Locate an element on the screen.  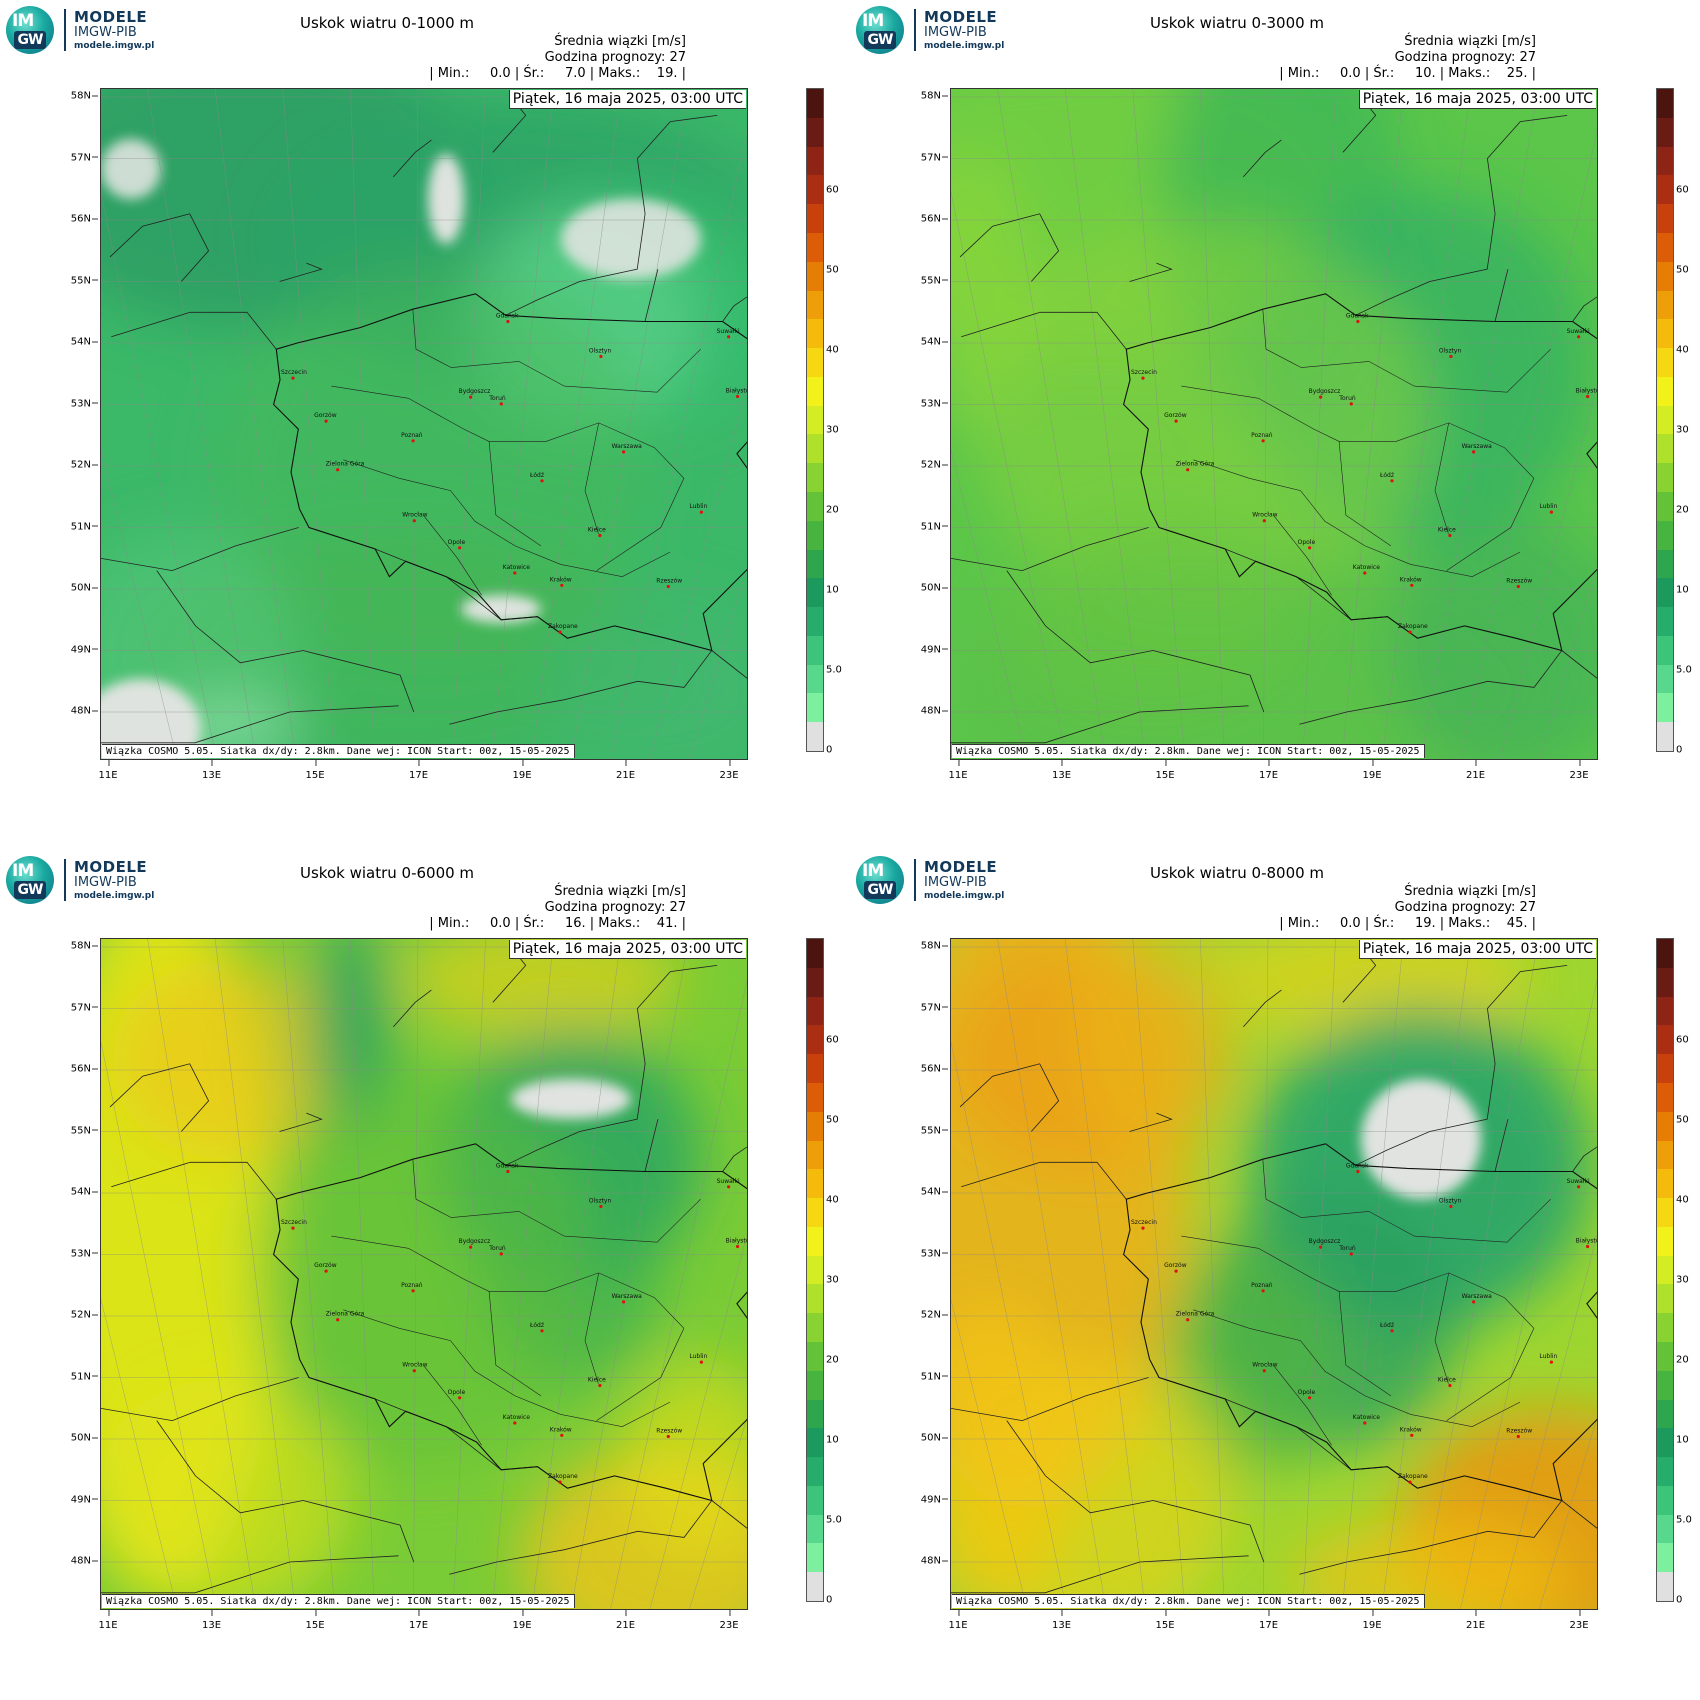
field-blob is located at coordinates (644, 679).